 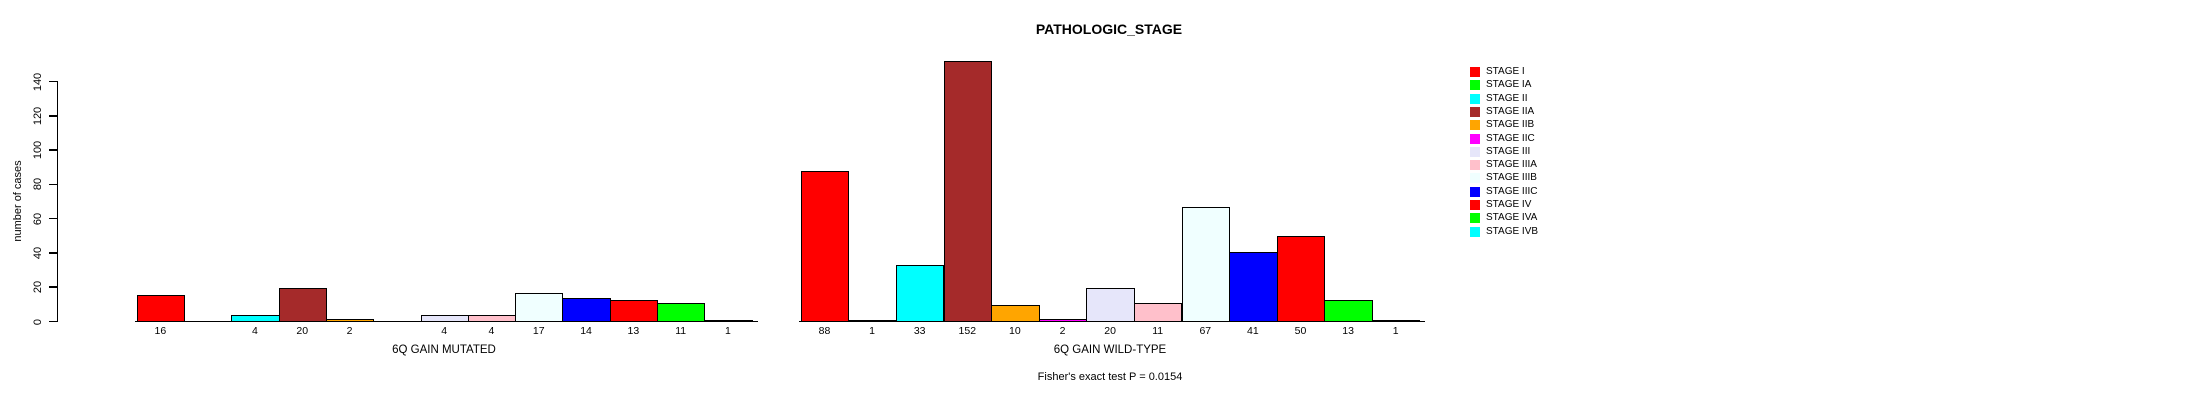 What do you see at coordinates (38, 253) in the screenshot?
I see `y-axis-tick-label: 40` at bounding box center [38, 253].